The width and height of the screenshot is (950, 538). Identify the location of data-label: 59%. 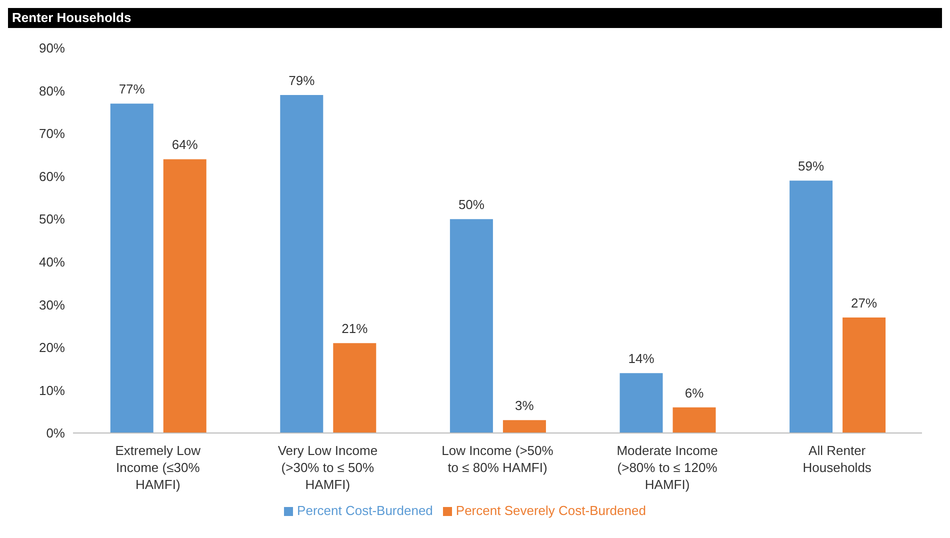
(811, 166).